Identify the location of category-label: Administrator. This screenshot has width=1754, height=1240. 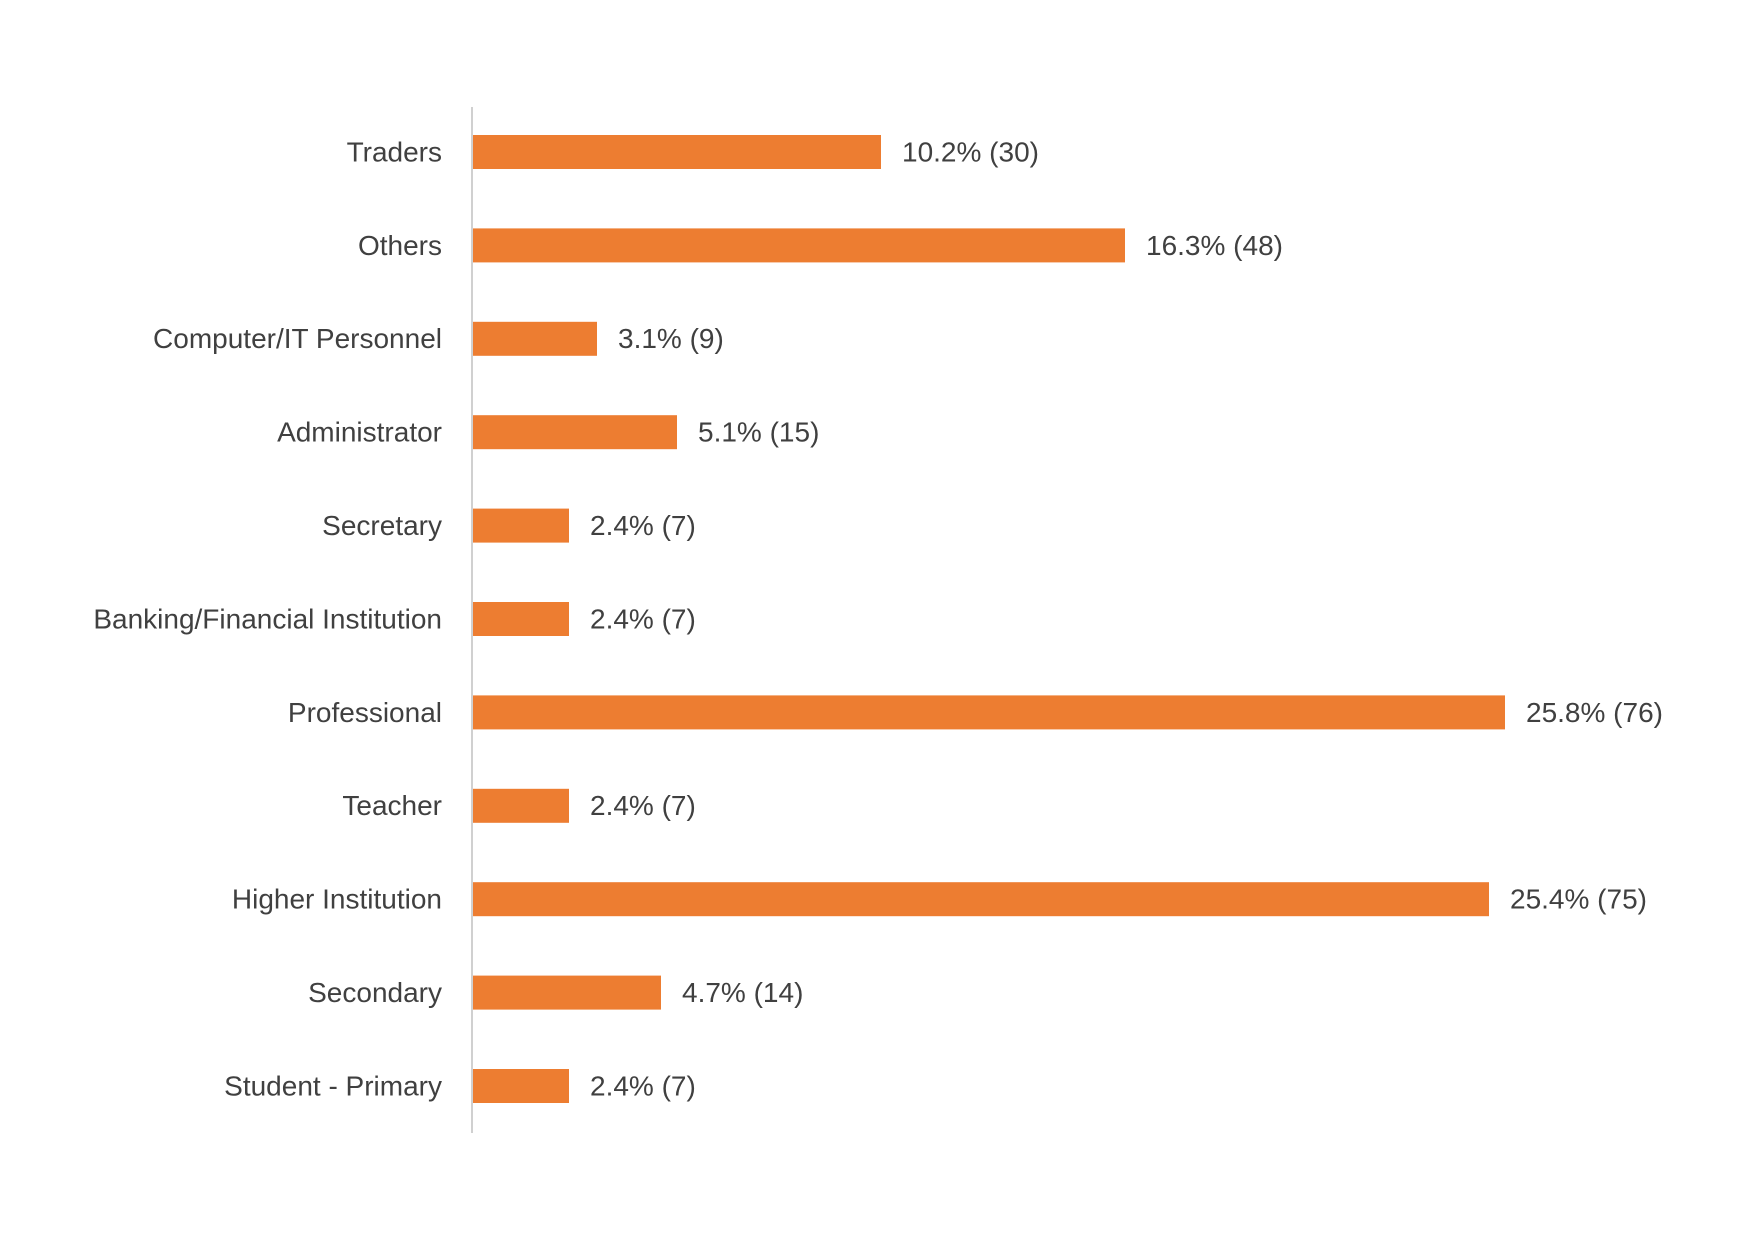
(359, 432).